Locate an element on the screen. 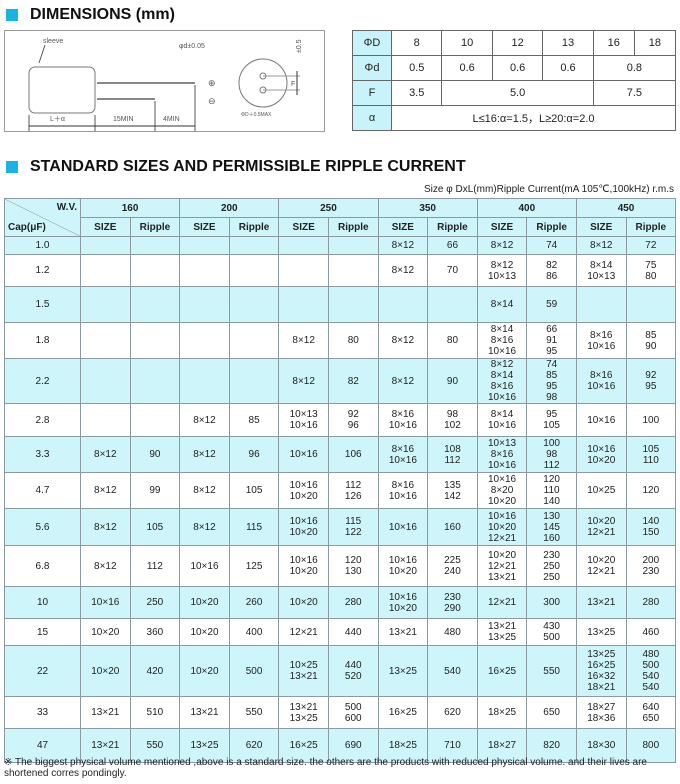  corner-header: W.V. Cap(μF) is located at coordinates (42, 217).